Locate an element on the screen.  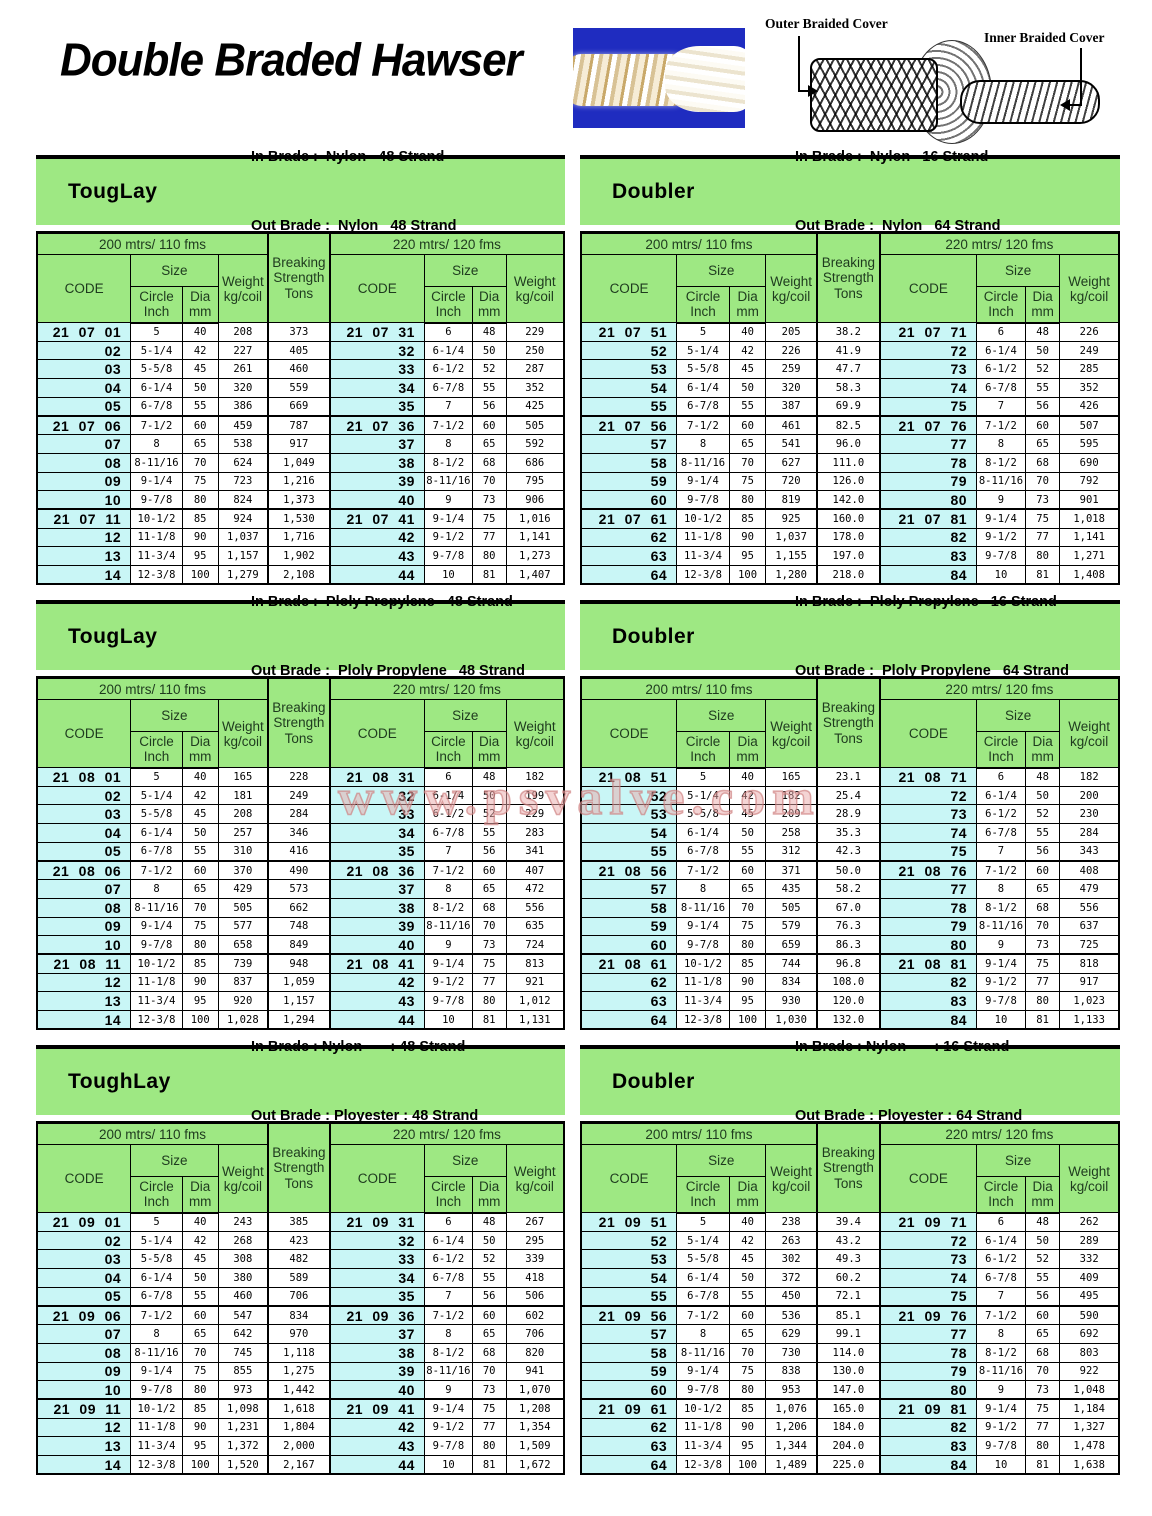
code-cell: 83 is located at coordinates (928, 556).